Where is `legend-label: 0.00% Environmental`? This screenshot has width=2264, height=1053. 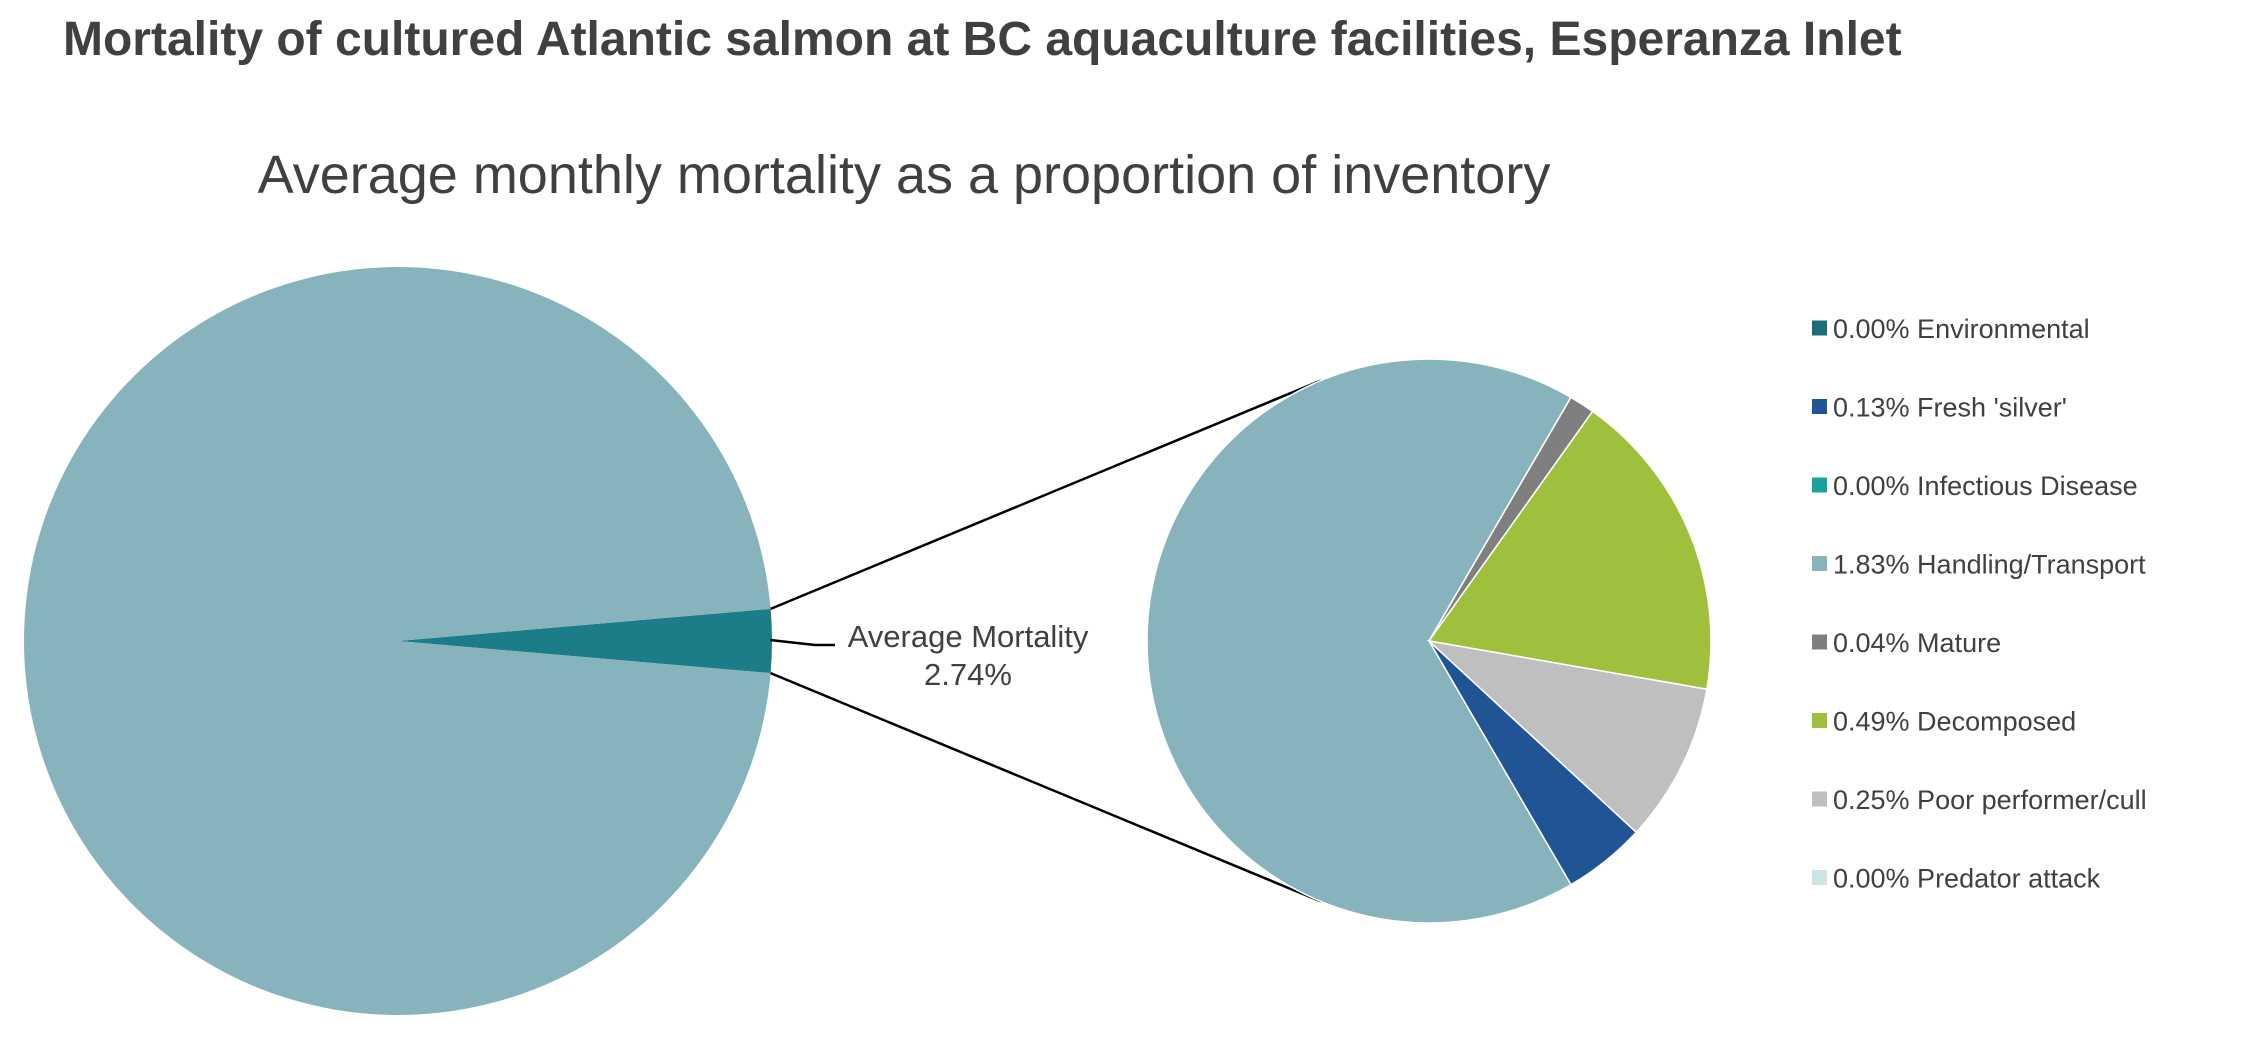
legend-label: 0.00% Environmental is located at coordinates (1961, 329).